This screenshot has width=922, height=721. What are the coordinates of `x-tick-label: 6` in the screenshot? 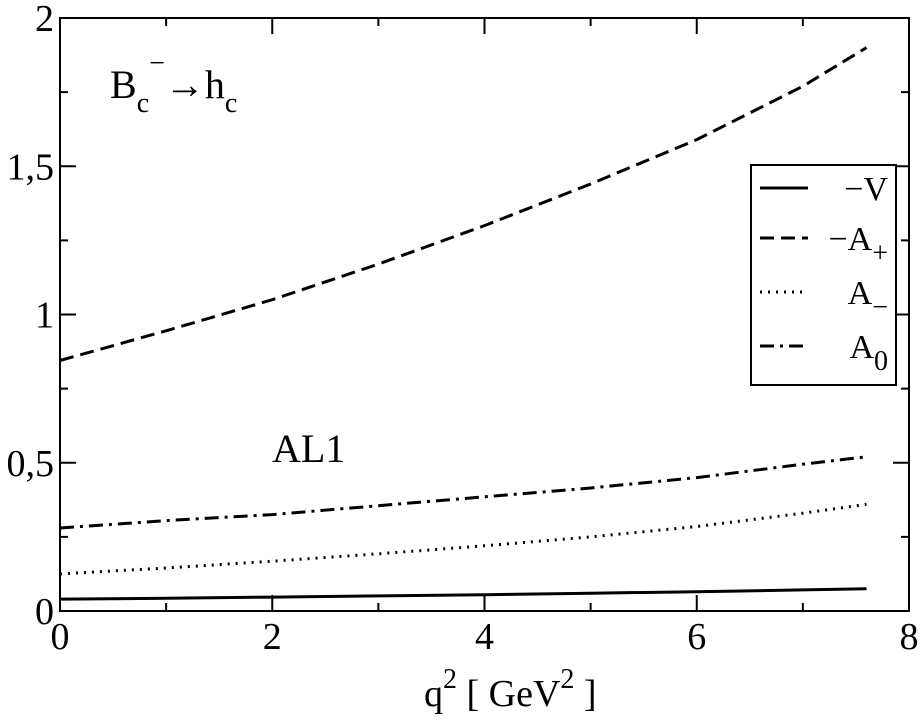 It's located at (696, 637).